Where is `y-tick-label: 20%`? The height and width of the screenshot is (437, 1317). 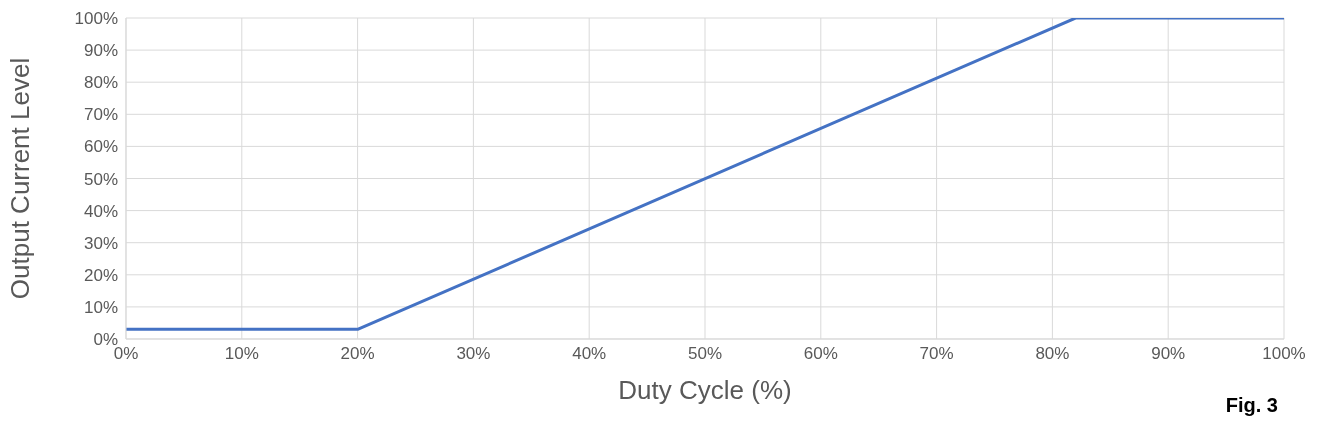 y-tick-label: 20% is located at coordinates (100, 275).